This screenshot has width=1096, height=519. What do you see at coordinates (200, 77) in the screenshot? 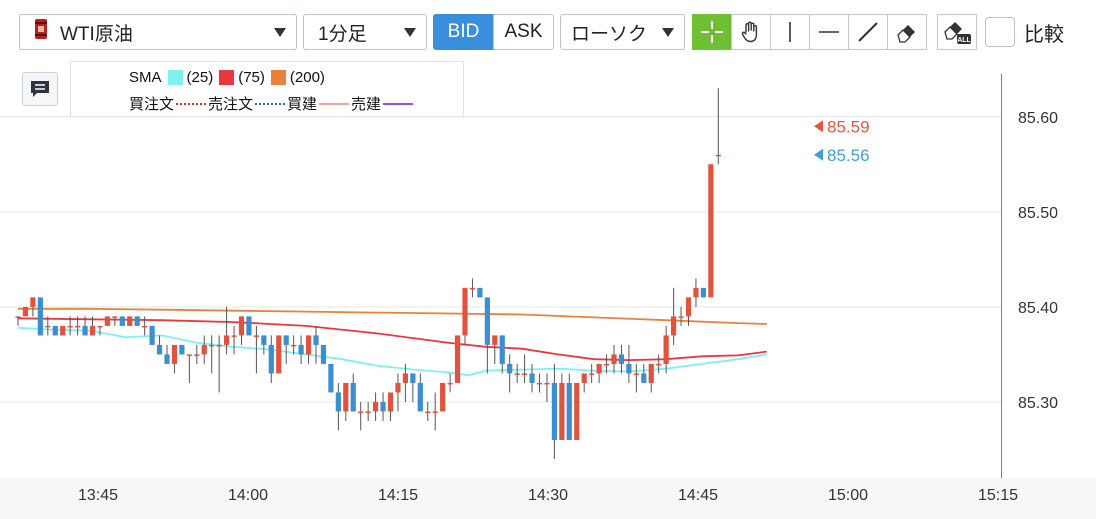
I see `sma25-period: (25)` at bounding box center [200, 77].